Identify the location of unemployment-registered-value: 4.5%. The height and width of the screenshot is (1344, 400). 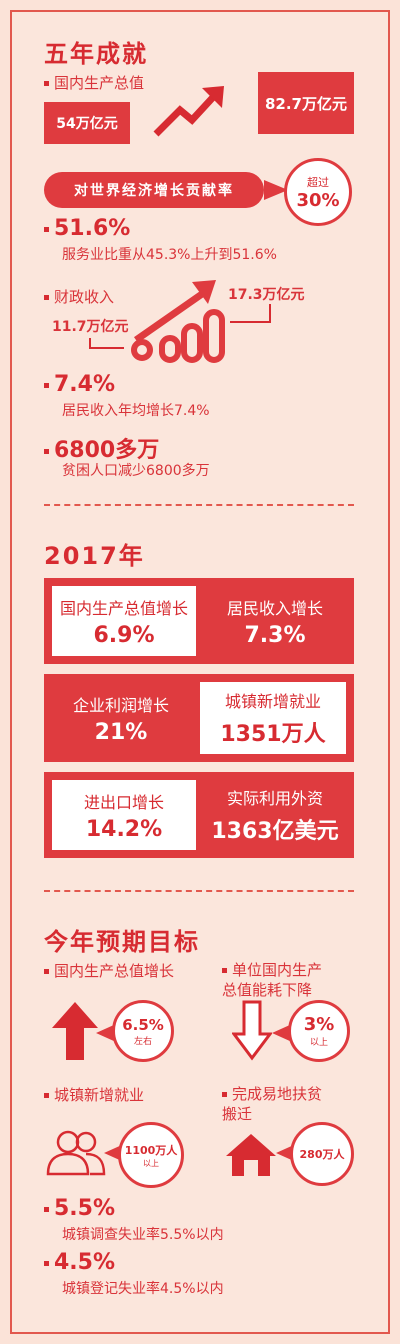
(79, 1262).